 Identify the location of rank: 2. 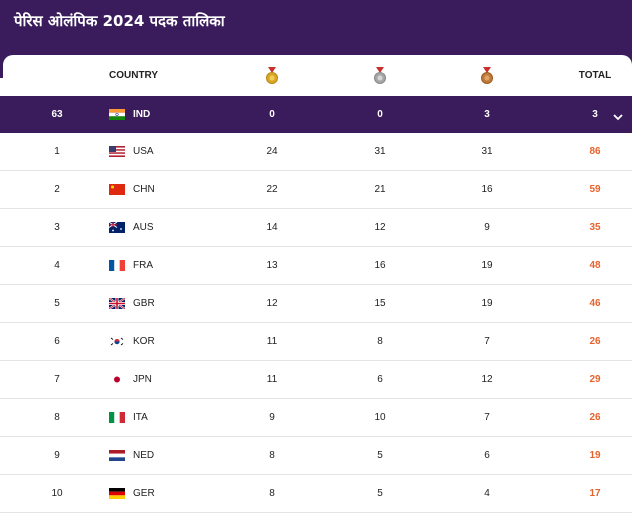
(57, 189).